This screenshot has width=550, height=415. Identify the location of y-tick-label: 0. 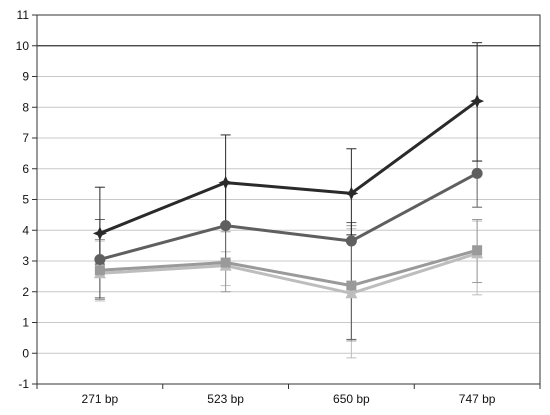
(25, 353).